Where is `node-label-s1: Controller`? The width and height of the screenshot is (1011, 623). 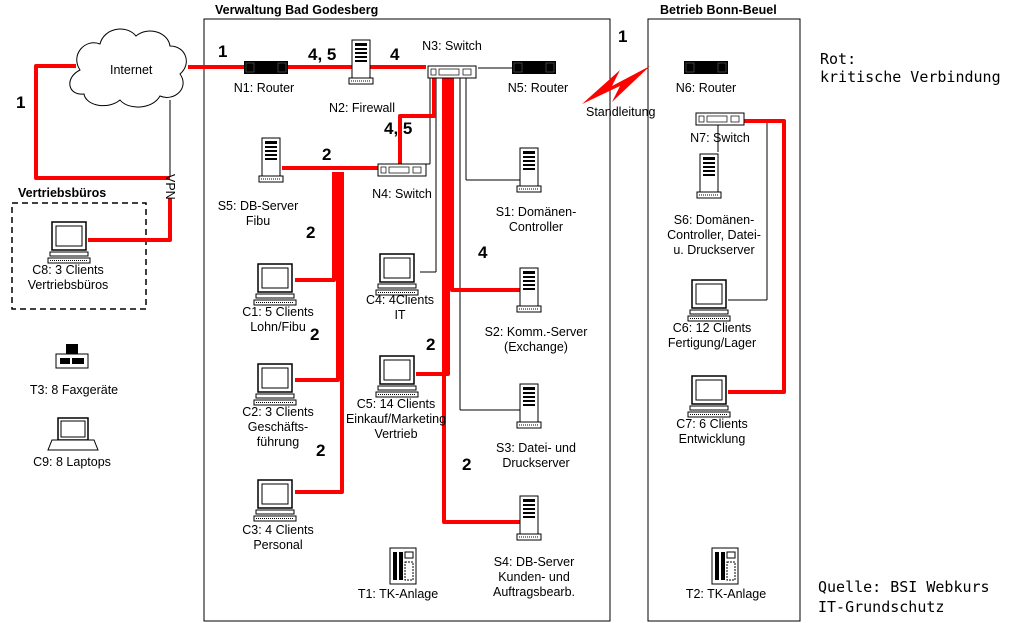 node-label-s1: Controller is located at coordinates (536, 227).